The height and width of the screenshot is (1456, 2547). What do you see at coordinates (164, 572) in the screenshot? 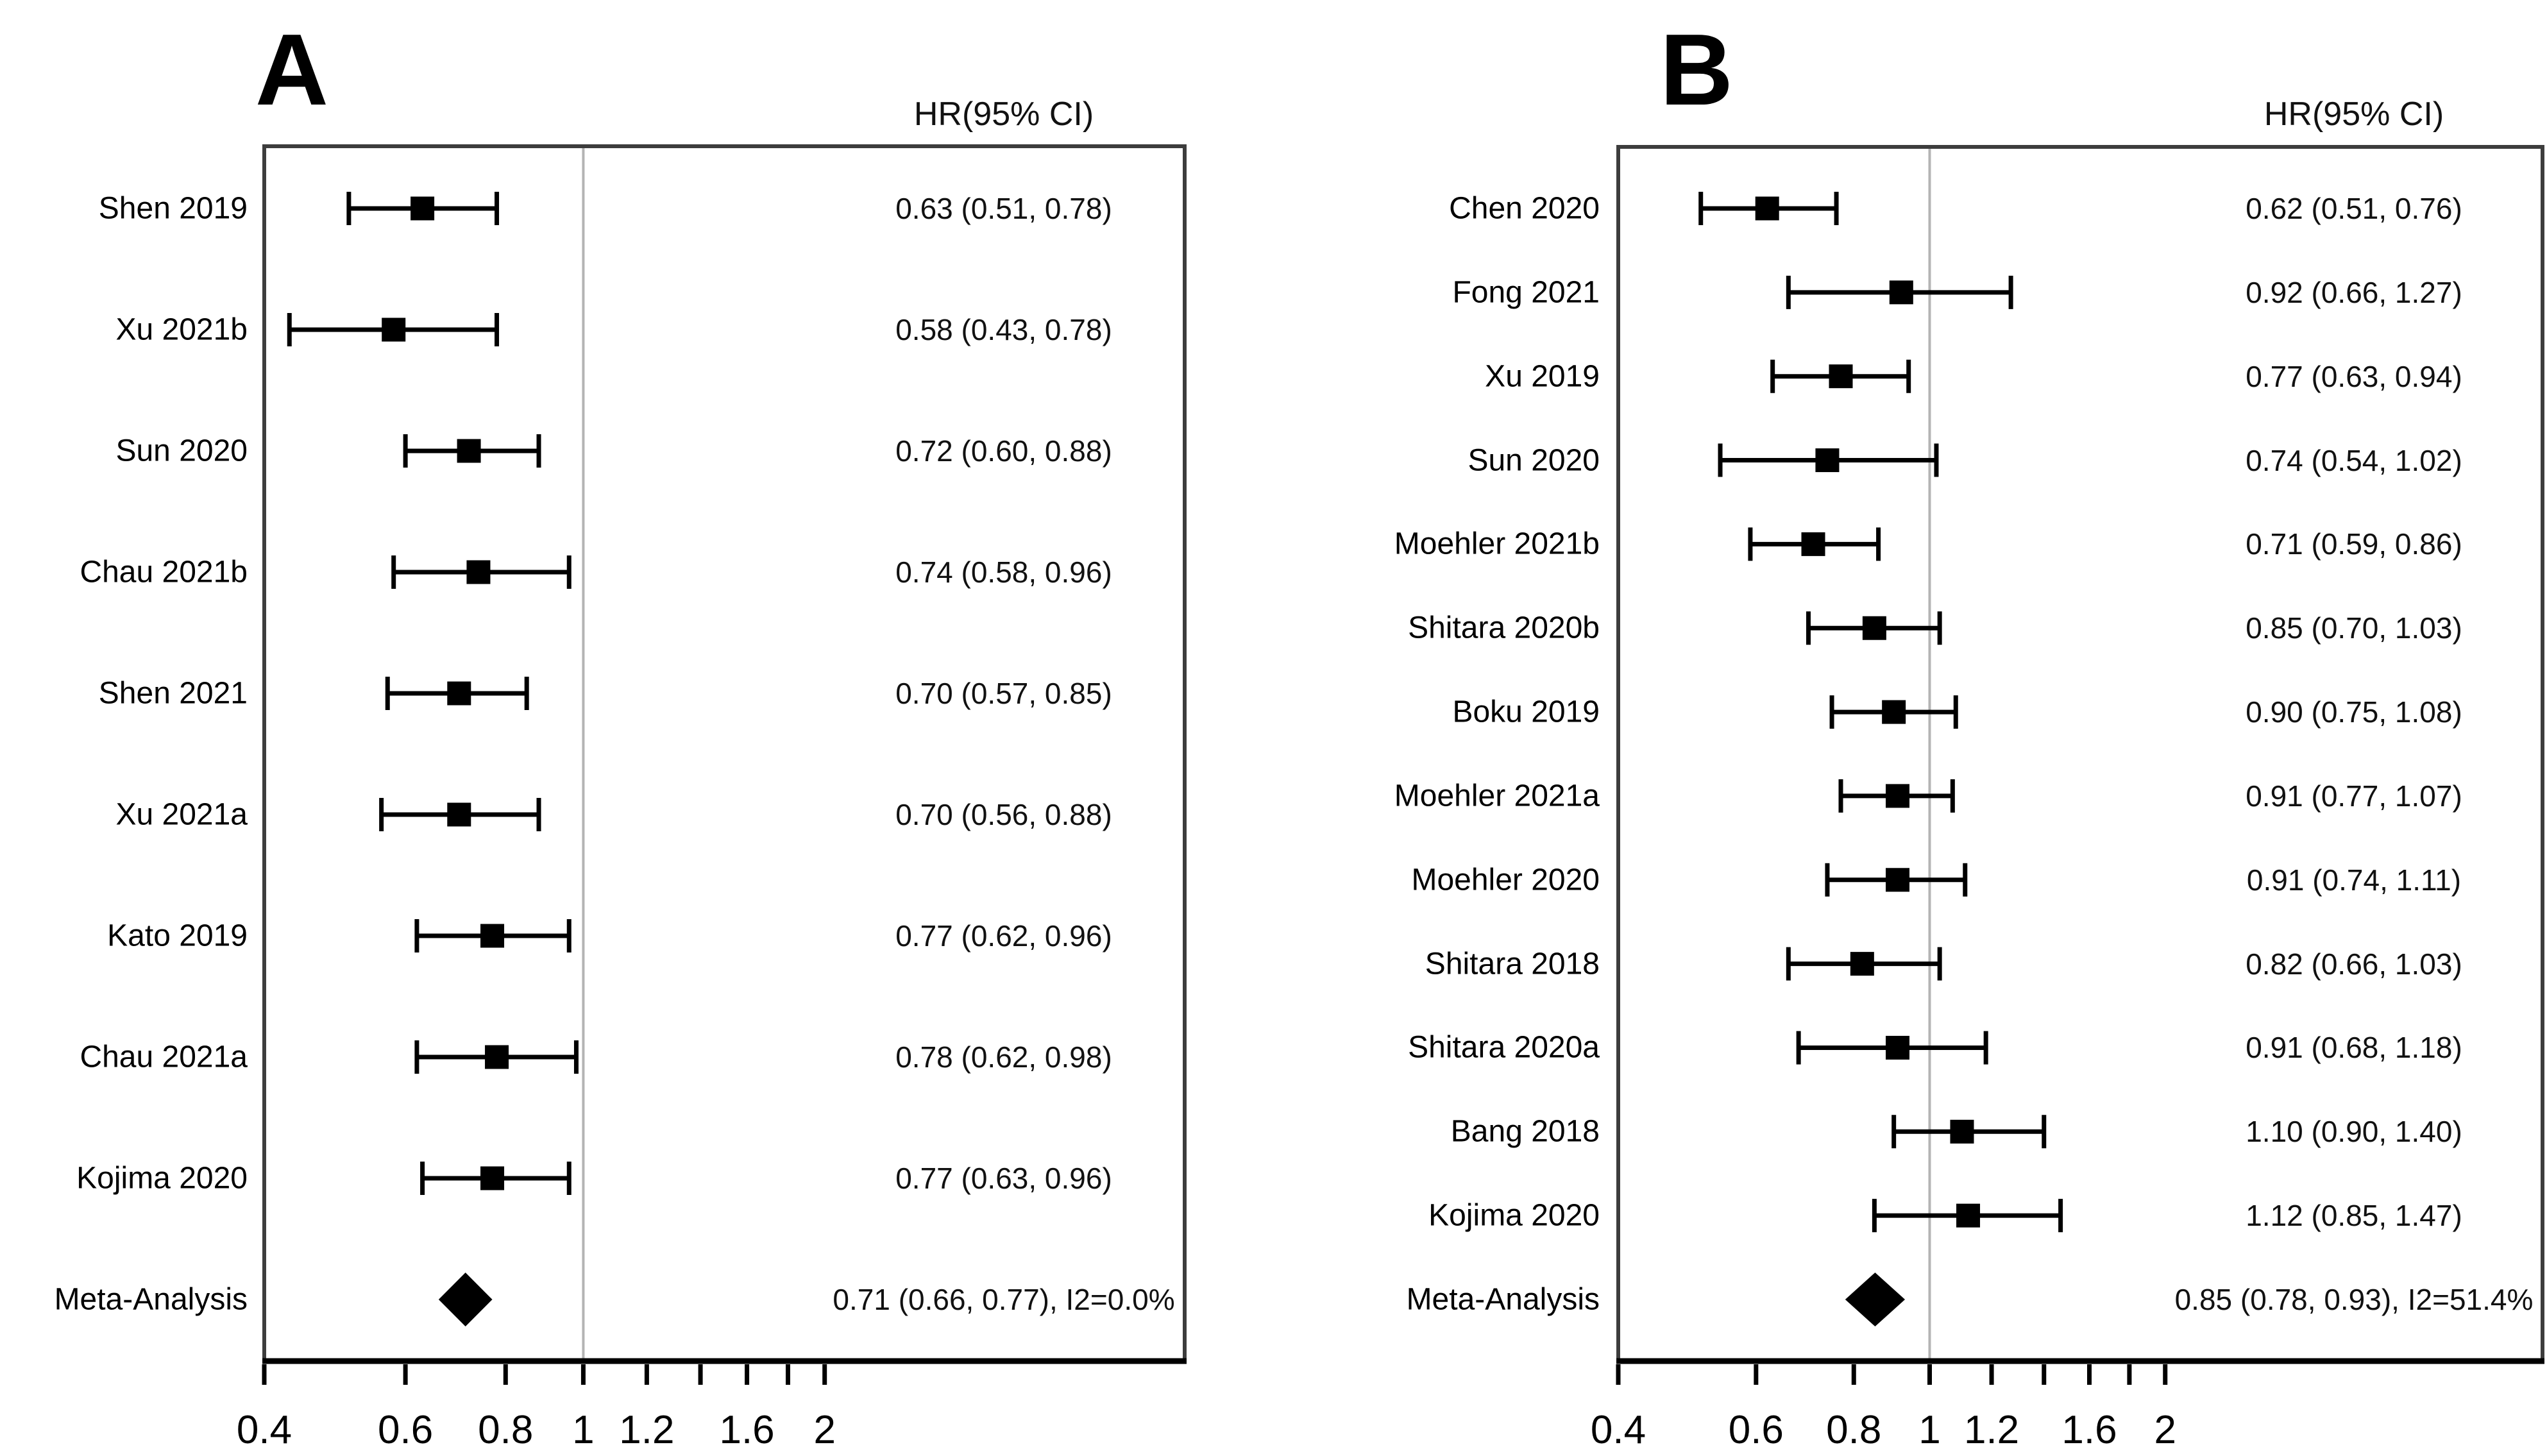
I see `study-name-label: Chau 2021b` at bounding box center [164, 572].